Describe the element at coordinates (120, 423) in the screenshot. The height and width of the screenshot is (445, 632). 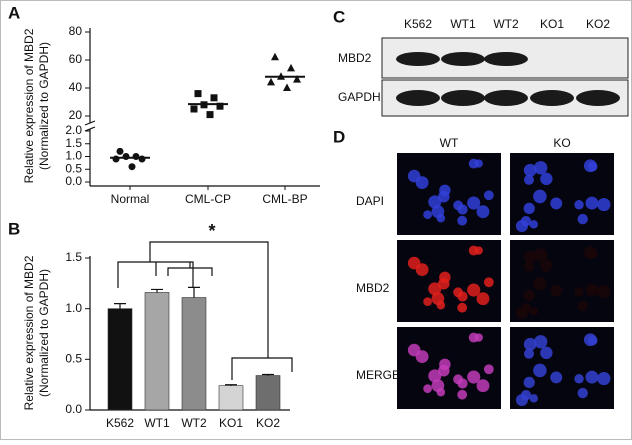
I see `x-tick-label: K562` at that location.